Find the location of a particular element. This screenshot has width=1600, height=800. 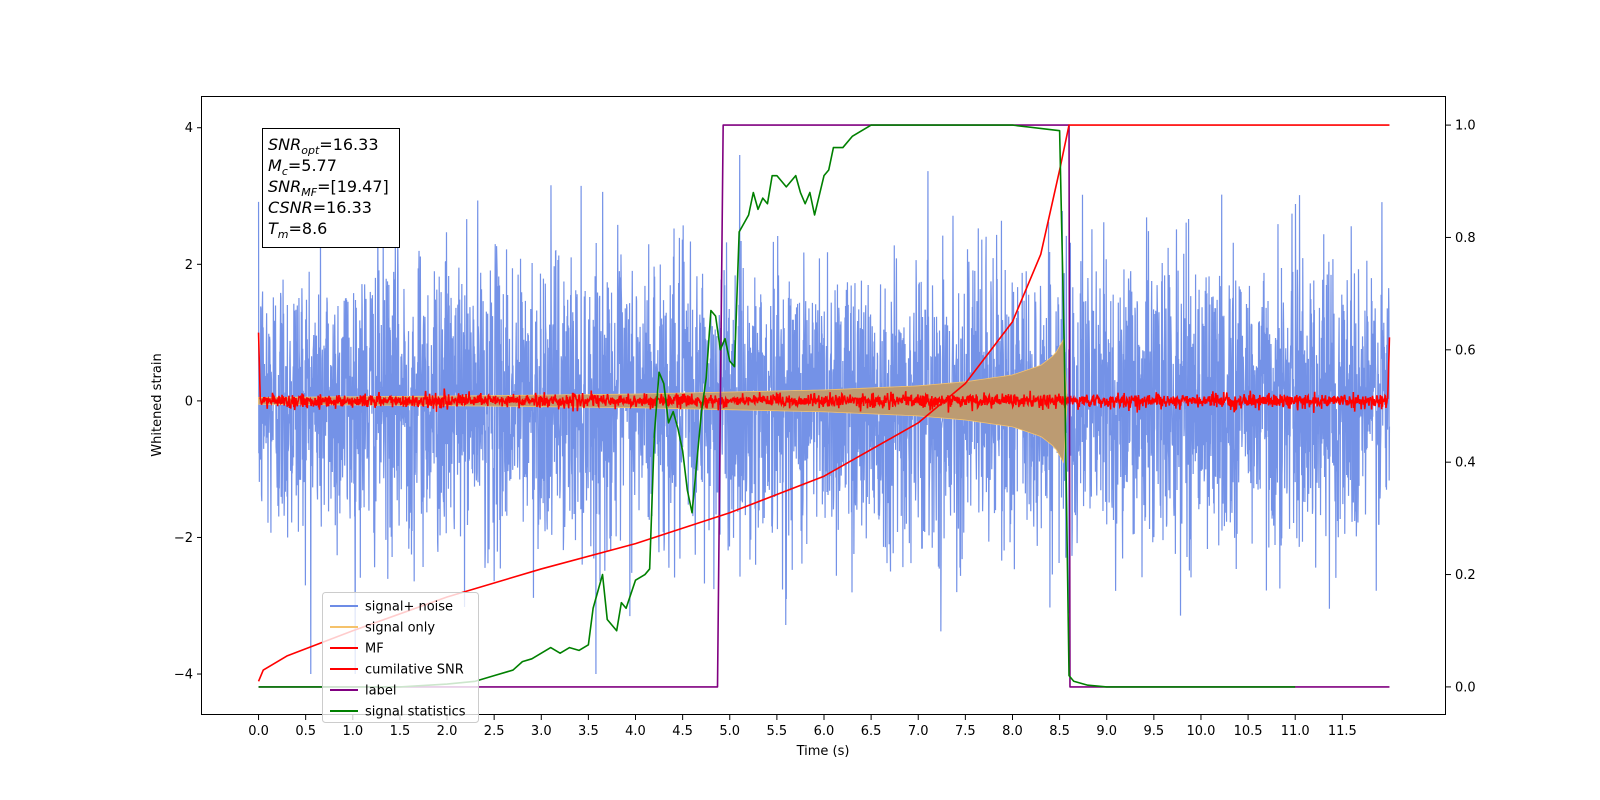

y-right-tick-label: 0.8 is located at coordinates (1465, 238).